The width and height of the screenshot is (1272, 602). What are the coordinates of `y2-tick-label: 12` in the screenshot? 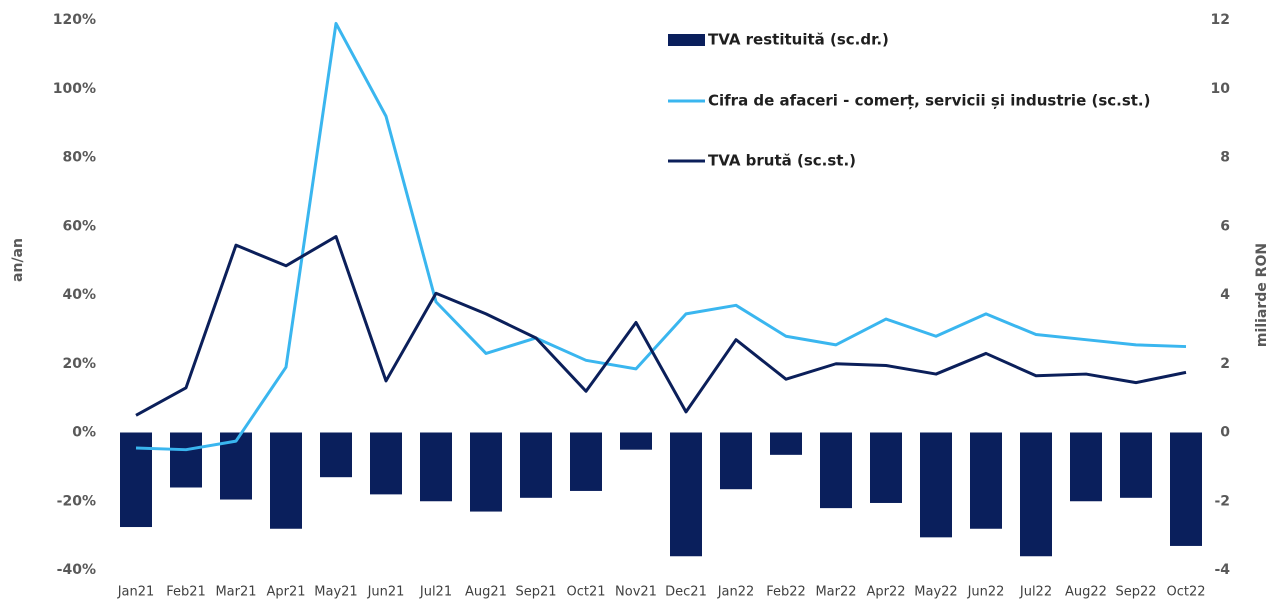 It's located at (1220, 20).